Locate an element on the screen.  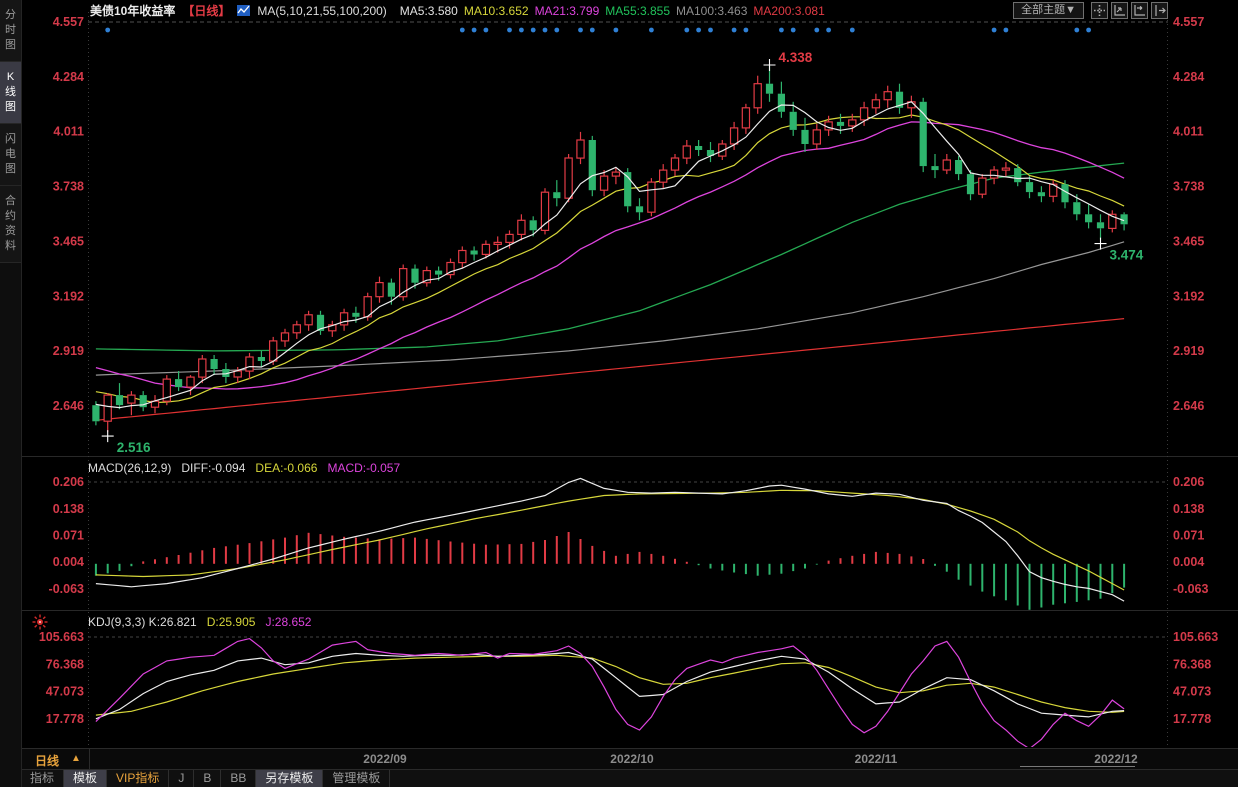
macd-legend-item-3: DEA:-0.066 is located at coordinates (286, 468).